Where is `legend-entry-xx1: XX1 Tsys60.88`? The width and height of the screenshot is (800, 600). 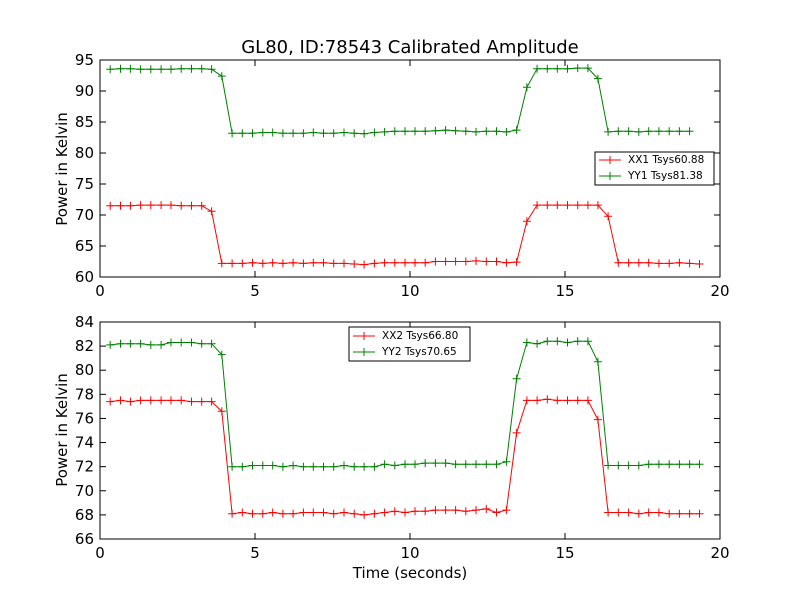
legend-entry-xx1: XX1 Tsys60.88 is located at coordinates (651, 160).